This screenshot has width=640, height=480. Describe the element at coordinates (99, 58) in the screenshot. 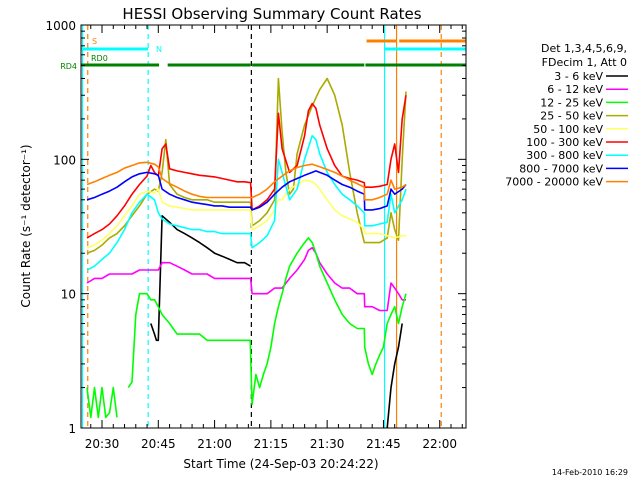

I see `state-flag-label: RD0` at that location.